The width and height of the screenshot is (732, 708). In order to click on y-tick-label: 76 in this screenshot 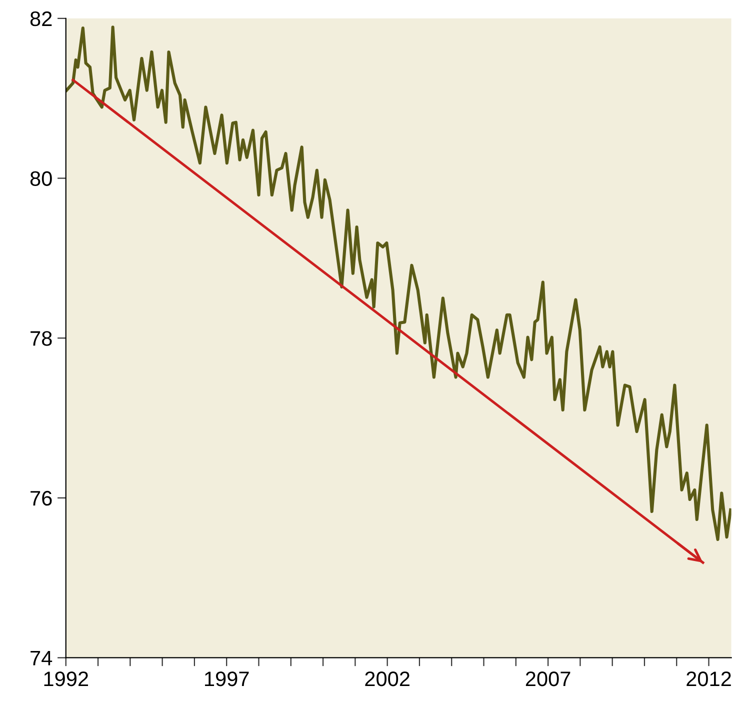, I will do `click(41, 498)`.